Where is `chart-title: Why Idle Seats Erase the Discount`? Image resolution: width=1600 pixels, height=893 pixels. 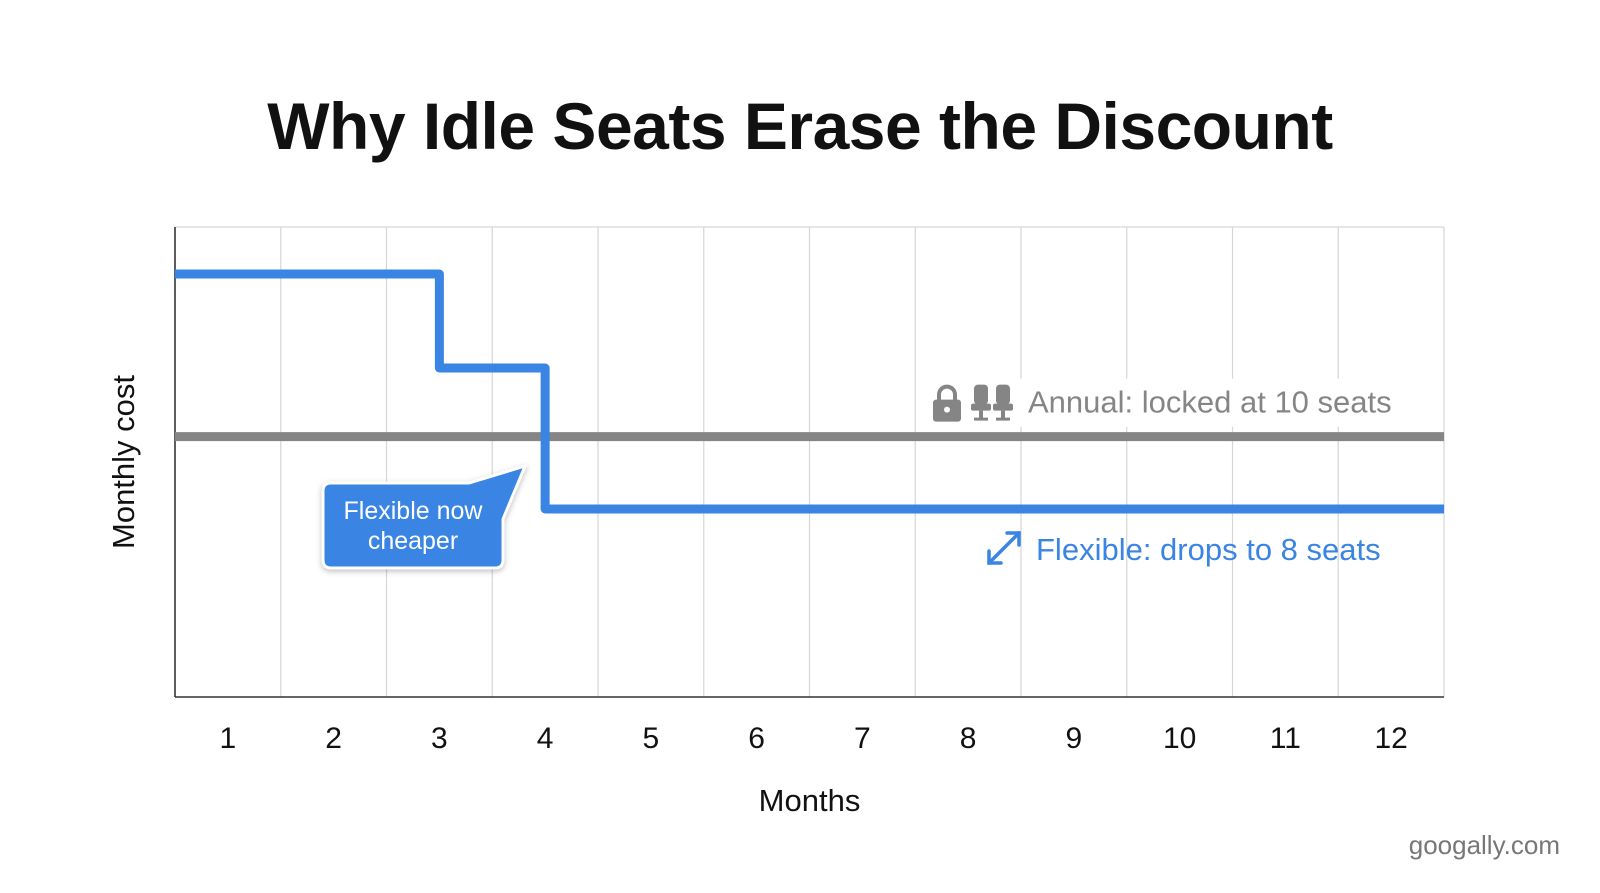
chart-title: Why Idle Seats Erase the Discount is located at coordinates (800, 126).